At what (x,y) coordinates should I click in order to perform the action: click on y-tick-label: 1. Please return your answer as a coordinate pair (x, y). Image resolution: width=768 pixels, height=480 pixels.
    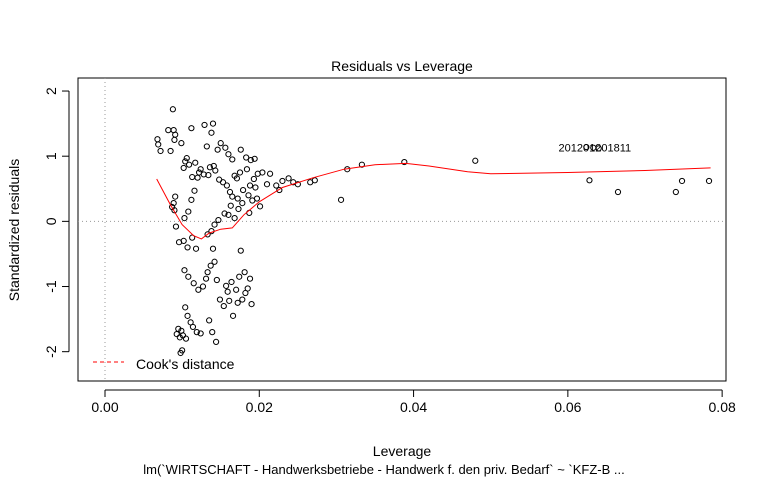
    Looking at the image, I should click on (51, 156).